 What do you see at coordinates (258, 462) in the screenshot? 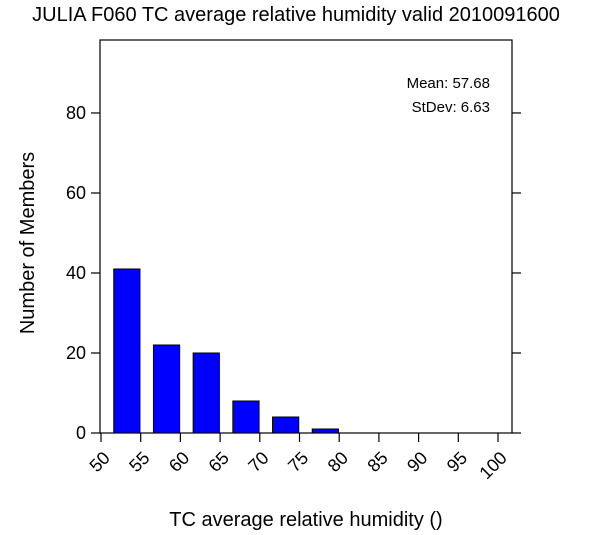
I see `x-tick-label-70: 70` at bounding box center [258, 462].